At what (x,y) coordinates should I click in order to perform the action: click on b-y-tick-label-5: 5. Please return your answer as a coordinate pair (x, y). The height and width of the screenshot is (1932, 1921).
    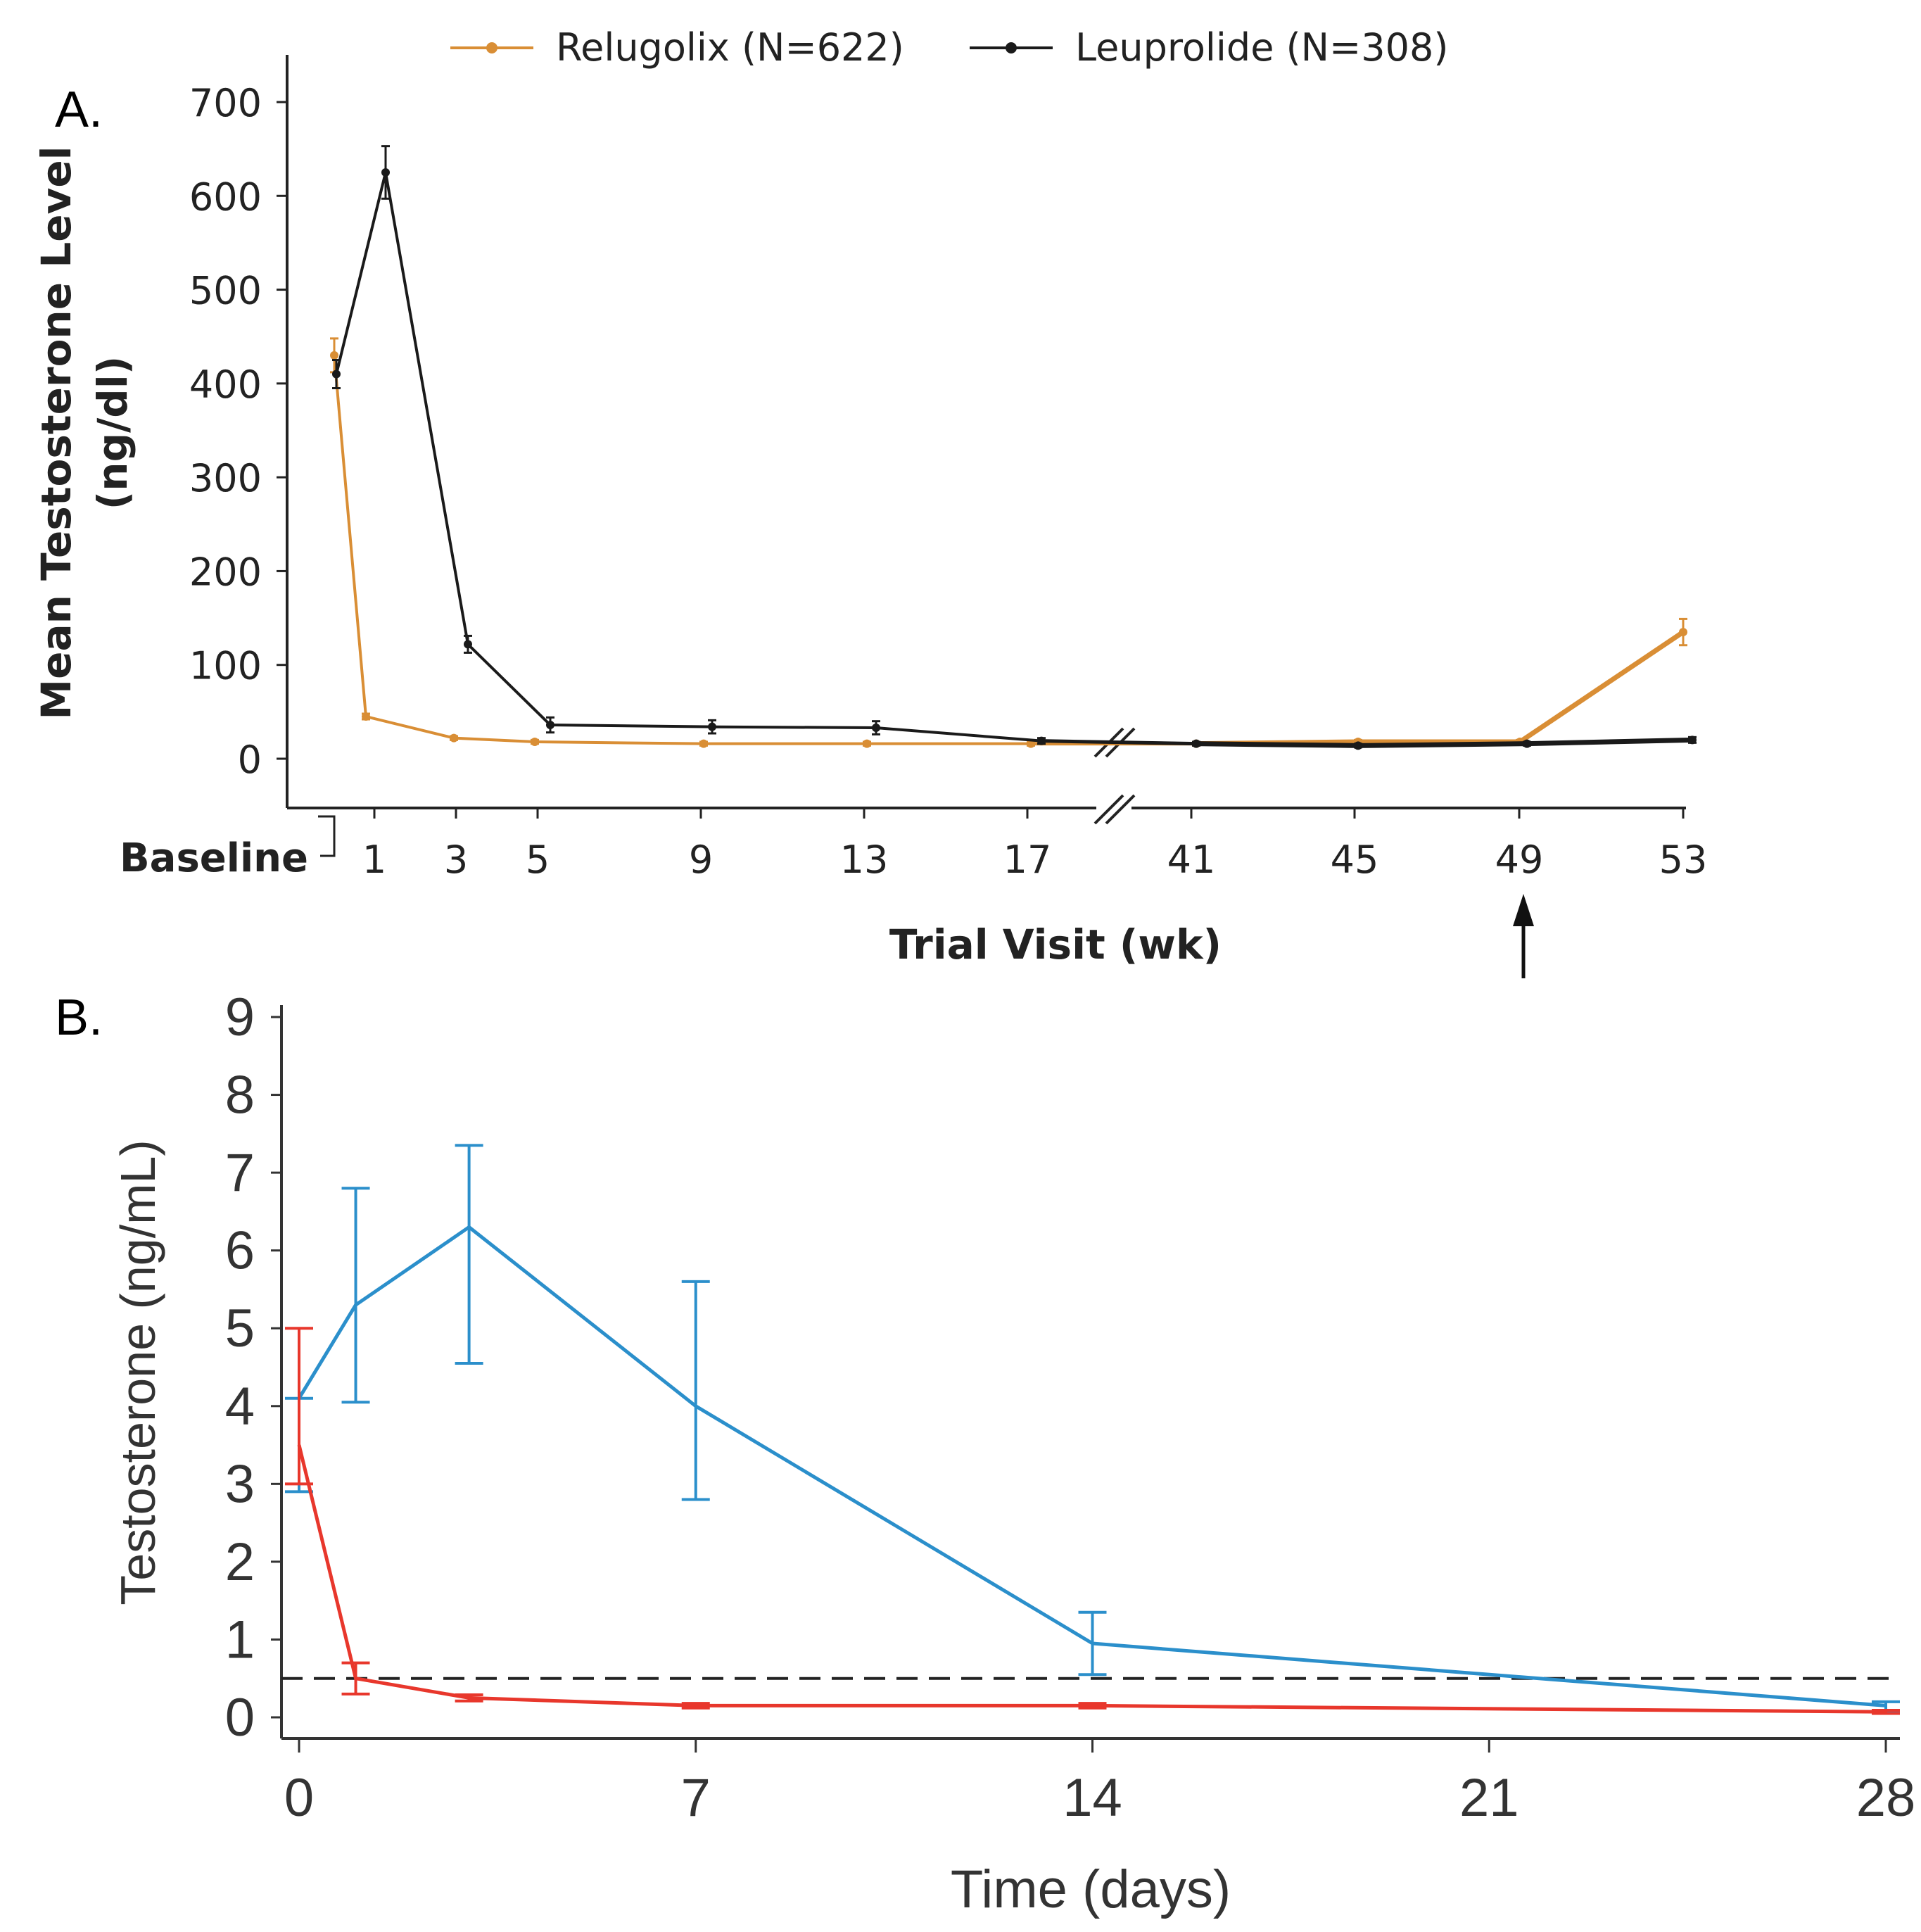
    Looking at the image, I should click on (240, 1328).